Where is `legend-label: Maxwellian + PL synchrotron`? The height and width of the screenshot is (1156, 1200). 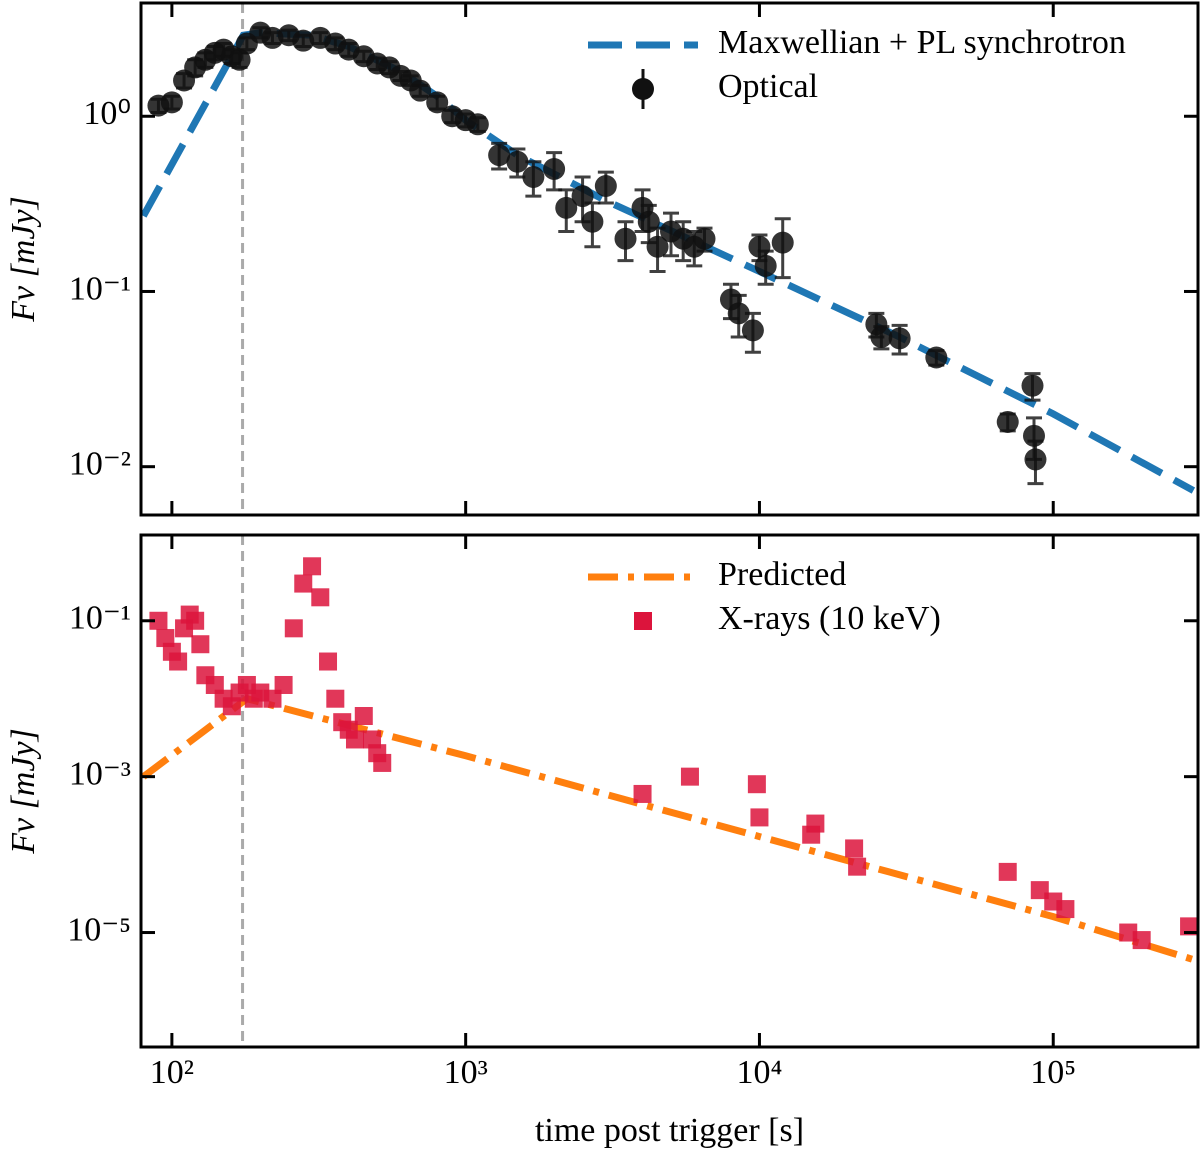 legend-label: Maxwellian + PL synchrotron is located at coordinates (922, 42).